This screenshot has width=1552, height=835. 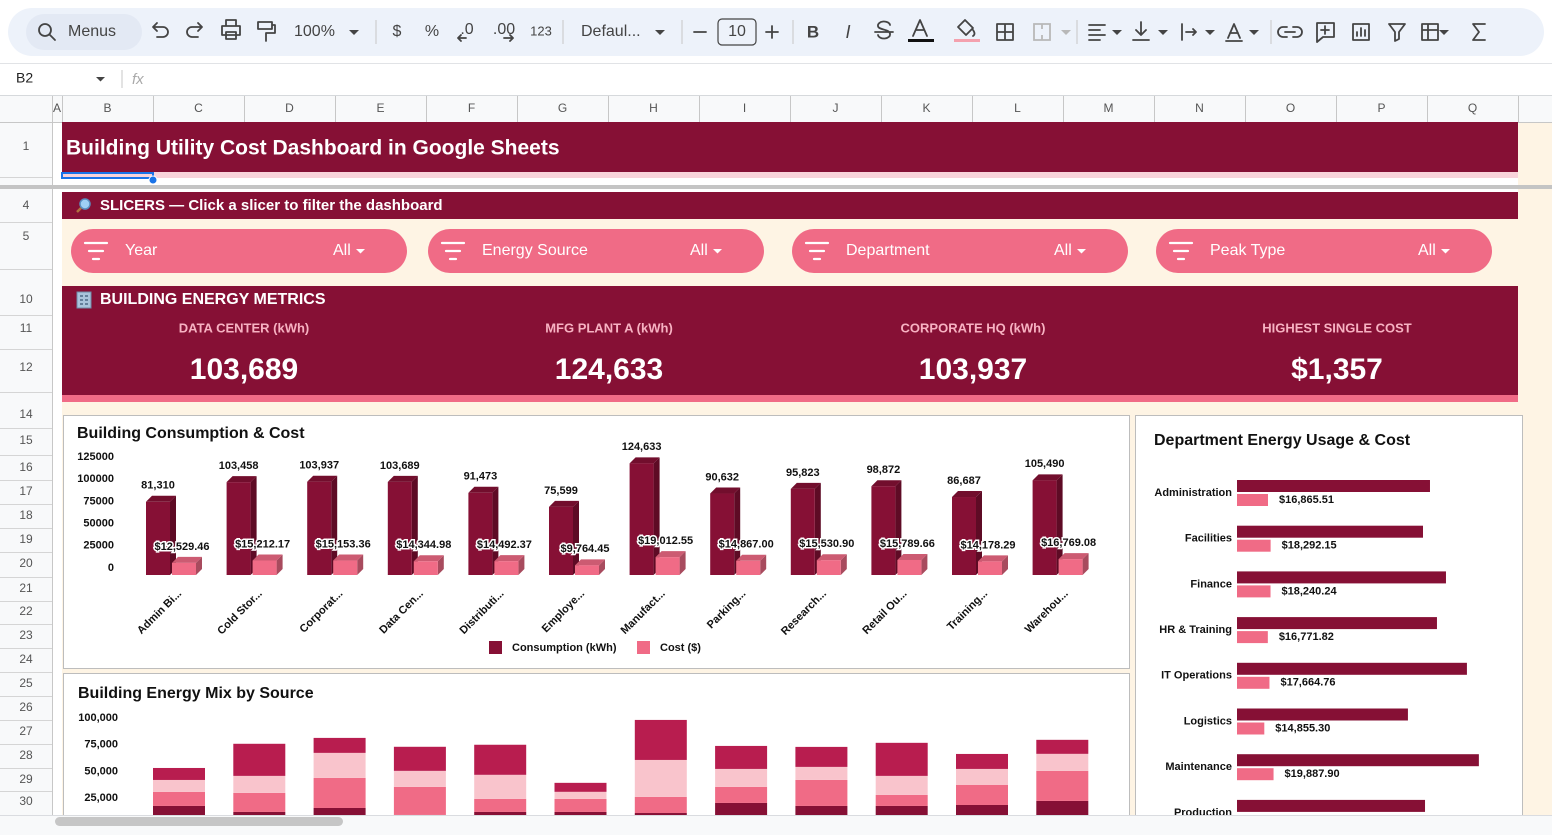 I want to click on row-header: 20, so click(x=26, y=563).